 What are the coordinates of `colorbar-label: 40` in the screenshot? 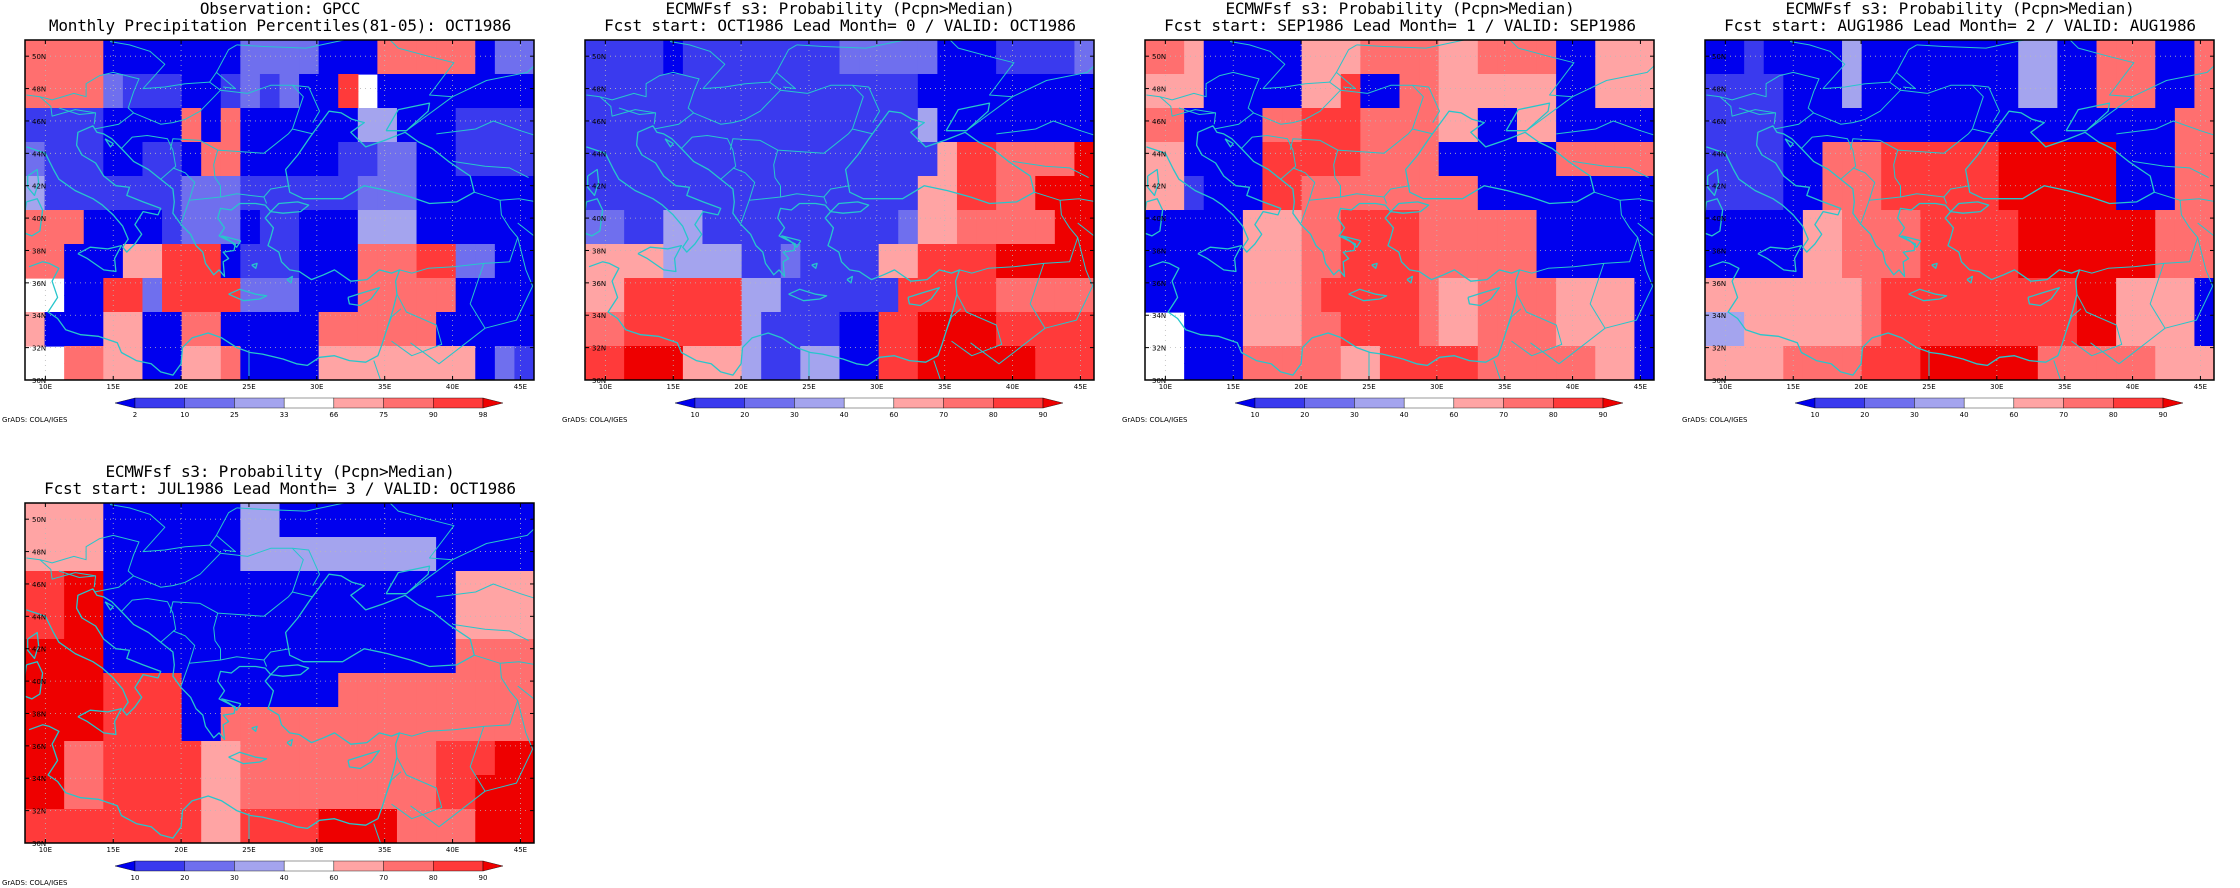 It's located at (284, 878).